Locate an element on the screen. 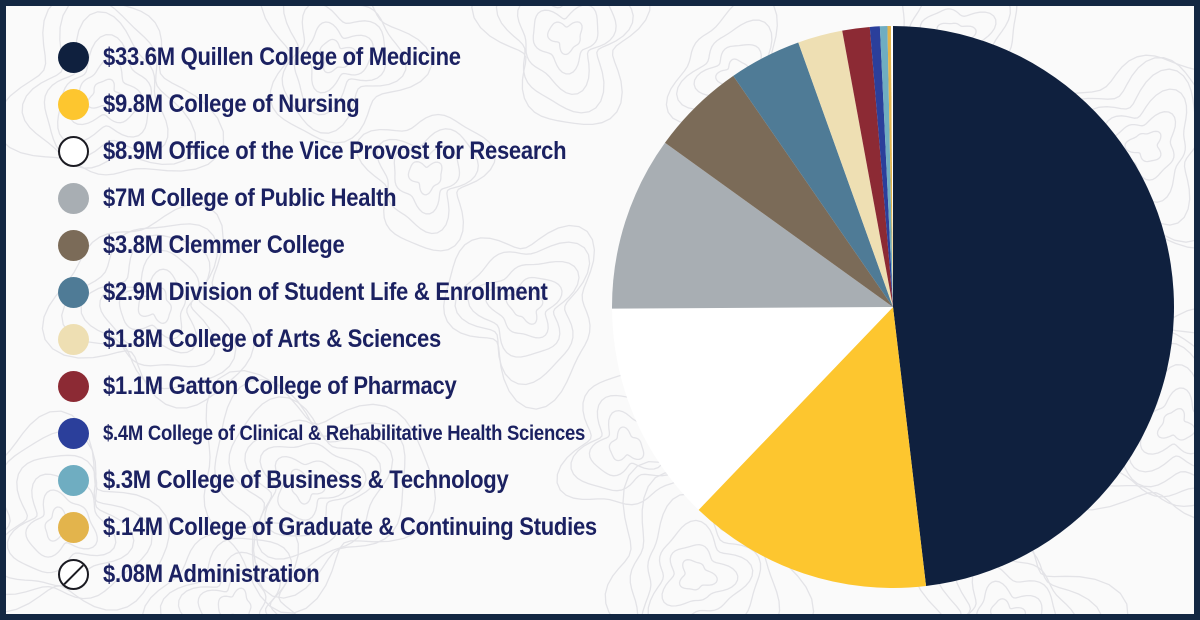 The height and width of the screenshot is (620, 1200). legend-label: $33.6M Quillen College of Medicine is located at coordinates (282, 57).